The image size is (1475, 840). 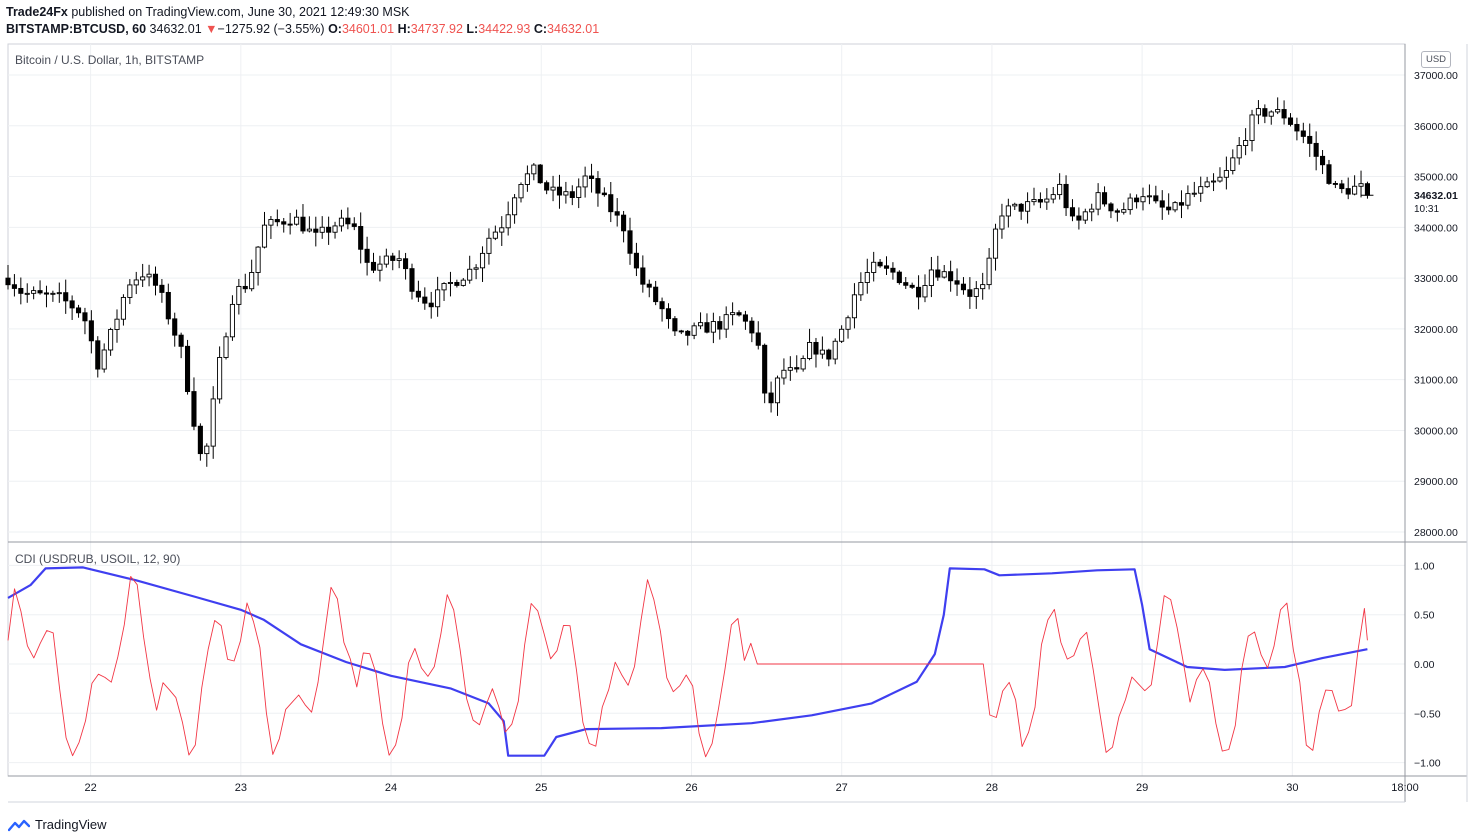 What do you see at coordinates (76, 29) in the screenshot?
I see `symbol-label: BITSTAMP:BTCUSD, 60` at bounding box center [76, 29].